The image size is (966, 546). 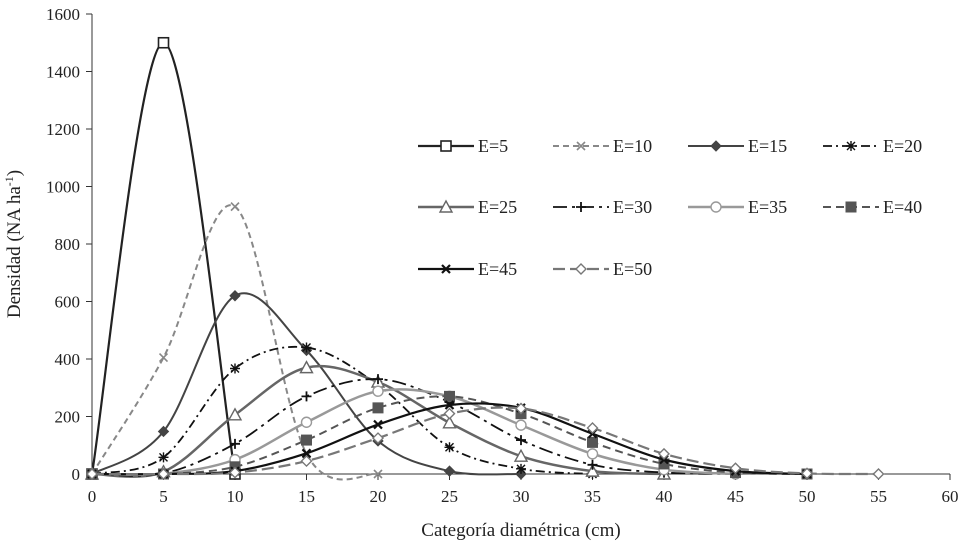 What do you see at coordinates (497, 269) in the screenshot?
I see `legend-label-e-45: E=45` at bounding box center [497, 269].